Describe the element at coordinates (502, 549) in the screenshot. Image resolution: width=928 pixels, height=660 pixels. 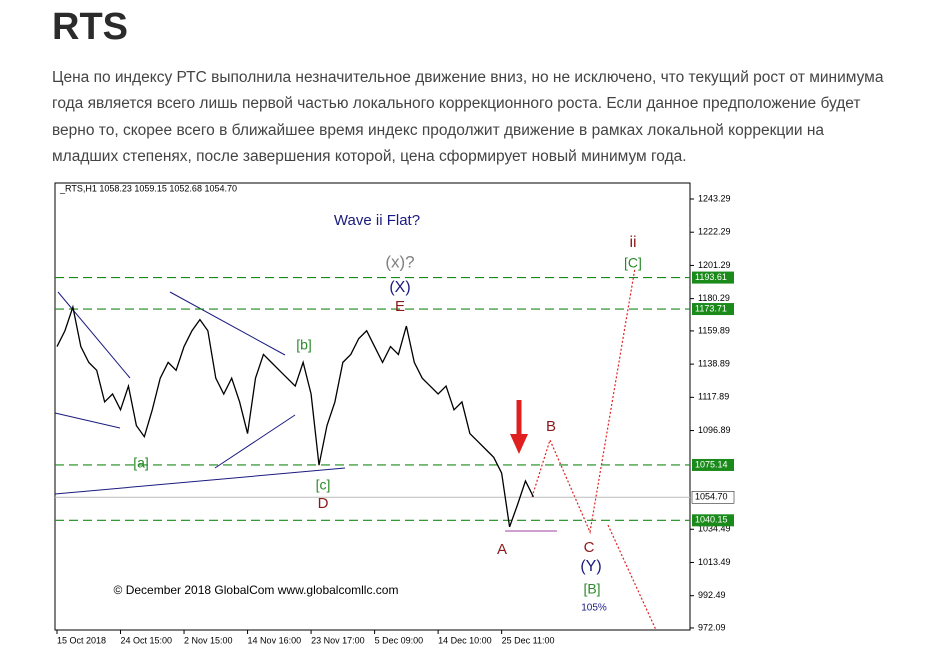
I see `wave-label: A` at that location.